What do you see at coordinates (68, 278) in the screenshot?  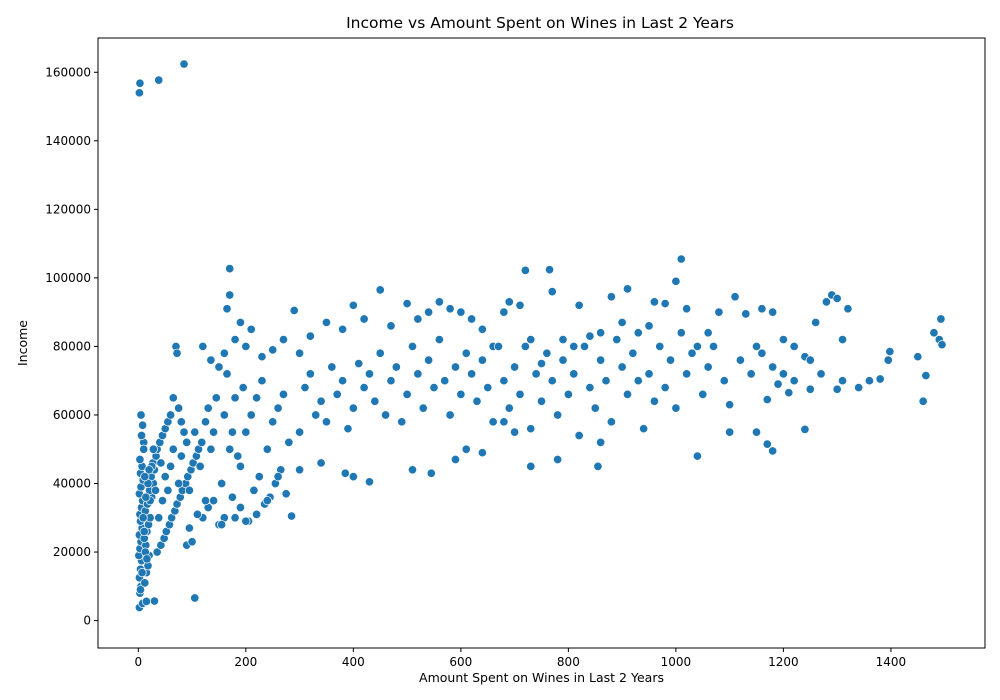 I see `y-tick-label: 100000` at bounding box center [68, 278].